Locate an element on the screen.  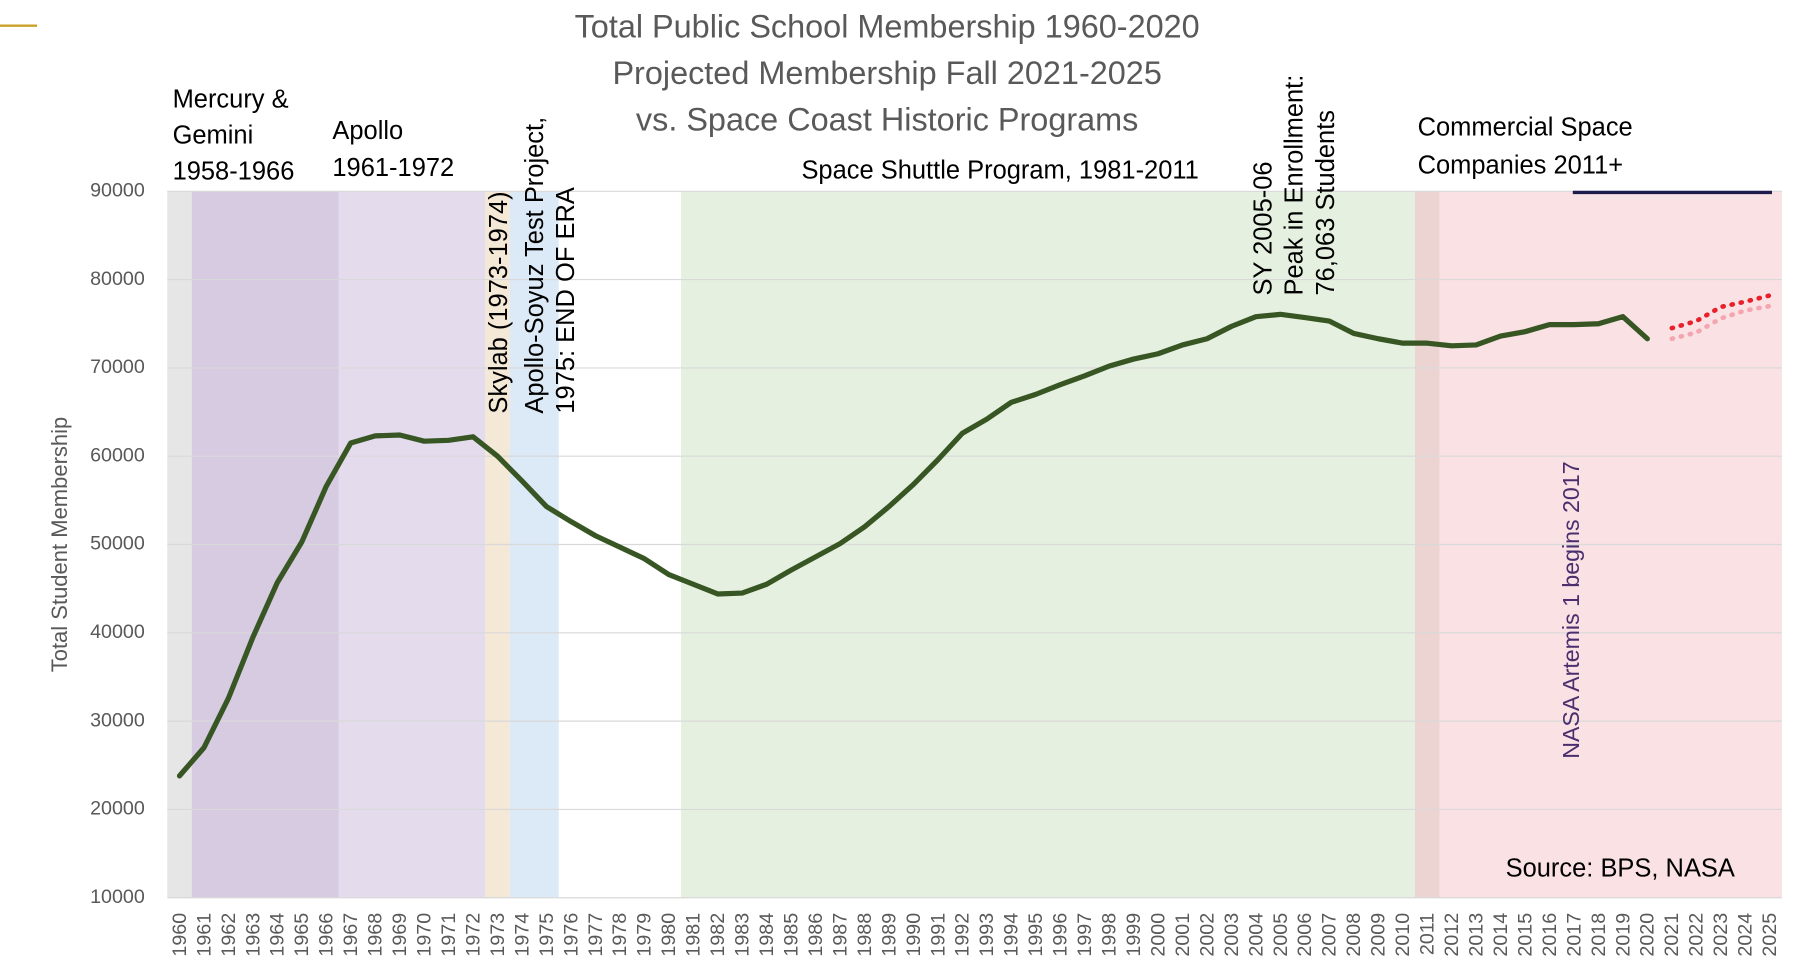
x-tick-label: 1984 is located at coordinates (767, 935).